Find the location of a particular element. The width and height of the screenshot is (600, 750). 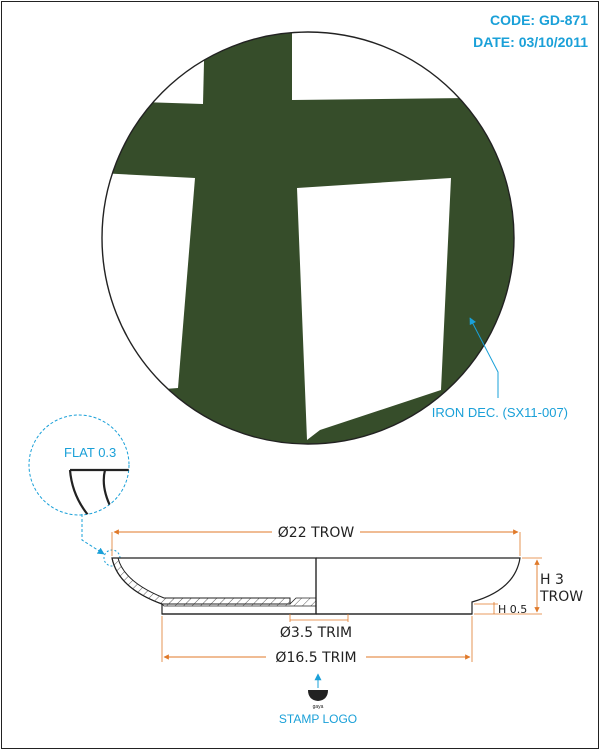

inner-trim-label: Ø3.5 TRIM is located at coordinates (316, 633).